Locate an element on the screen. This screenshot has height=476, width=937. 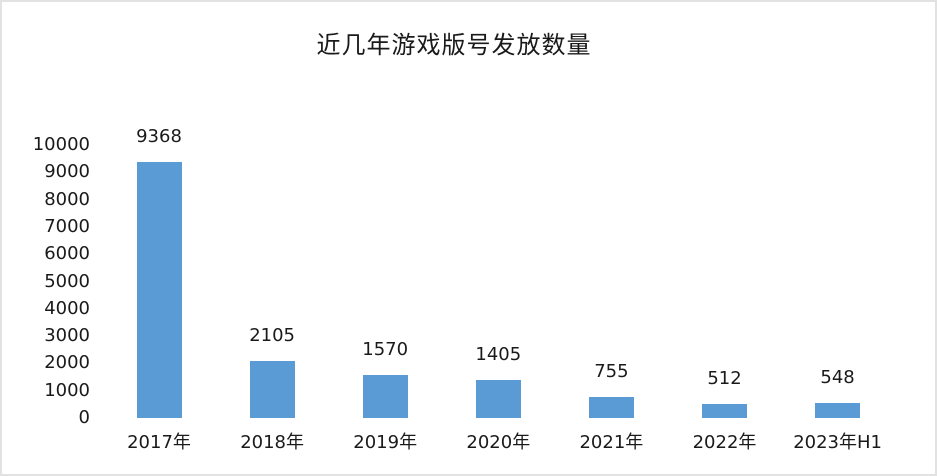
x-axis-category-label: 2017年 is located at coordinates (159, 442).